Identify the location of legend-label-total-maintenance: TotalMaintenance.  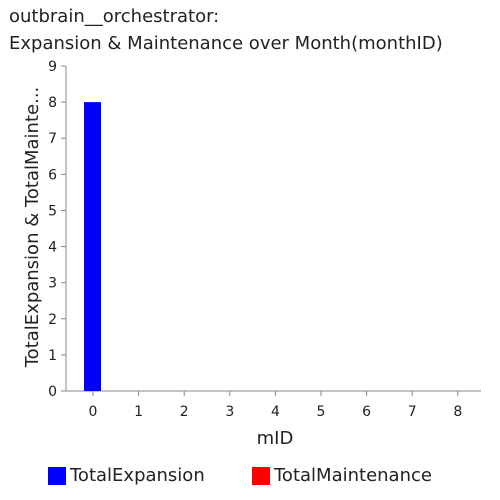
(353, 475).